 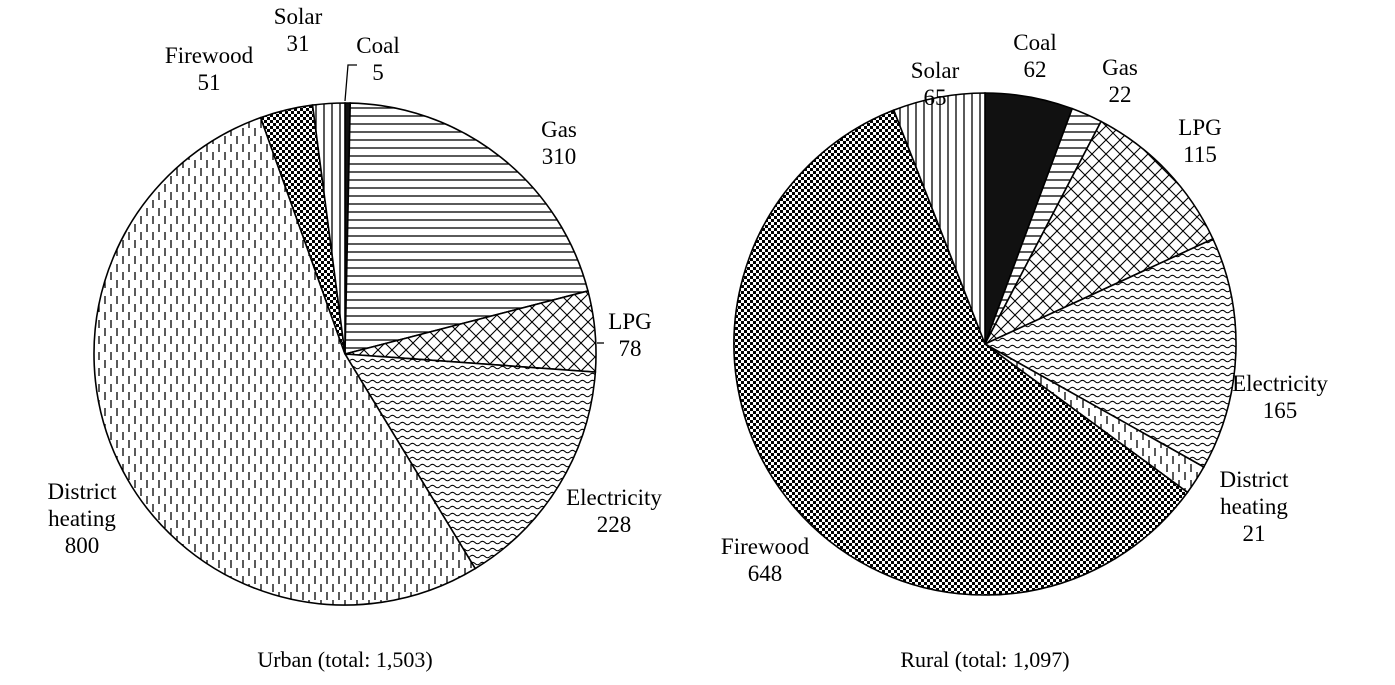 I want to click on urban-label-district-heating: District heating 800, so click(x=83, y=518).